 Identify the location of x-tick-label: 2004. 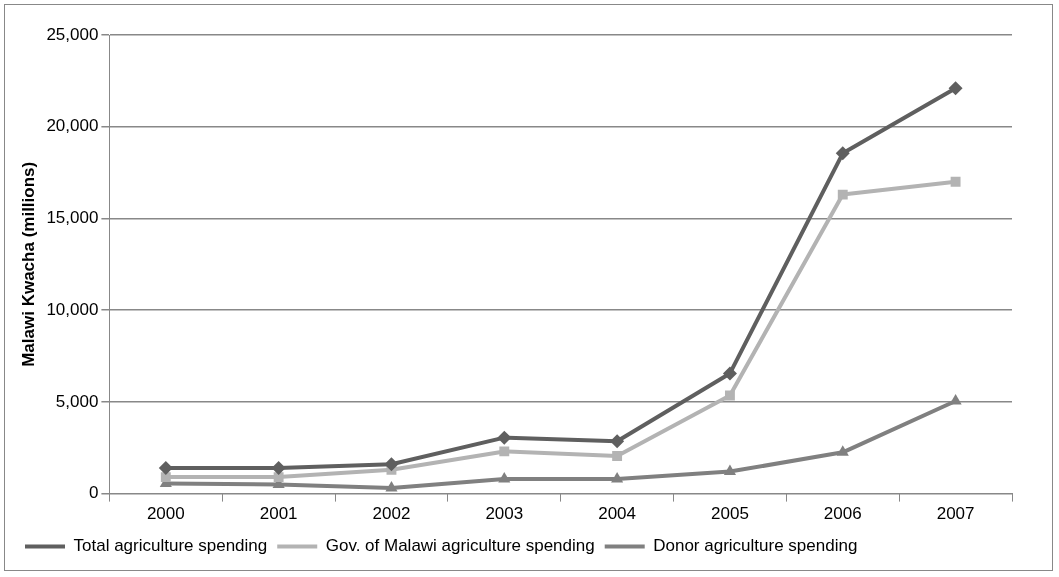
(617, 514).